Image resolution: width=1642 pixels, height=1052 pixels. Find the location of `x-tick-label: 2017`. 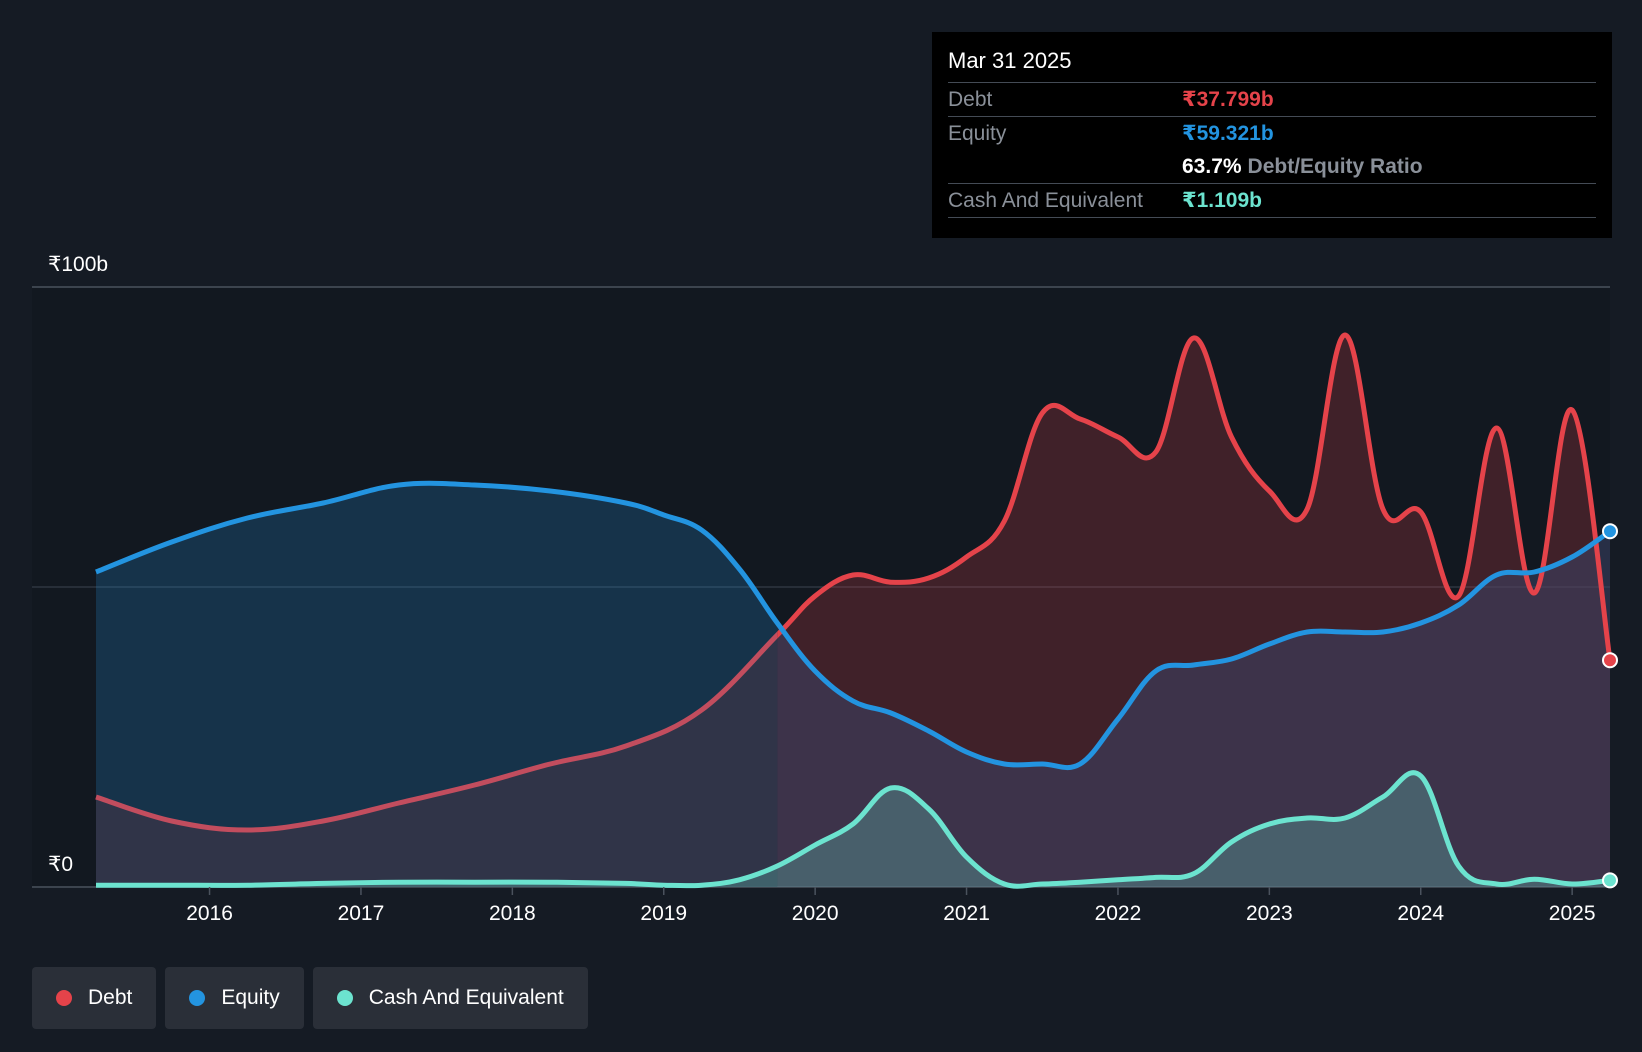

x-tick-label: 2017 is located at coordinates (361, 913).